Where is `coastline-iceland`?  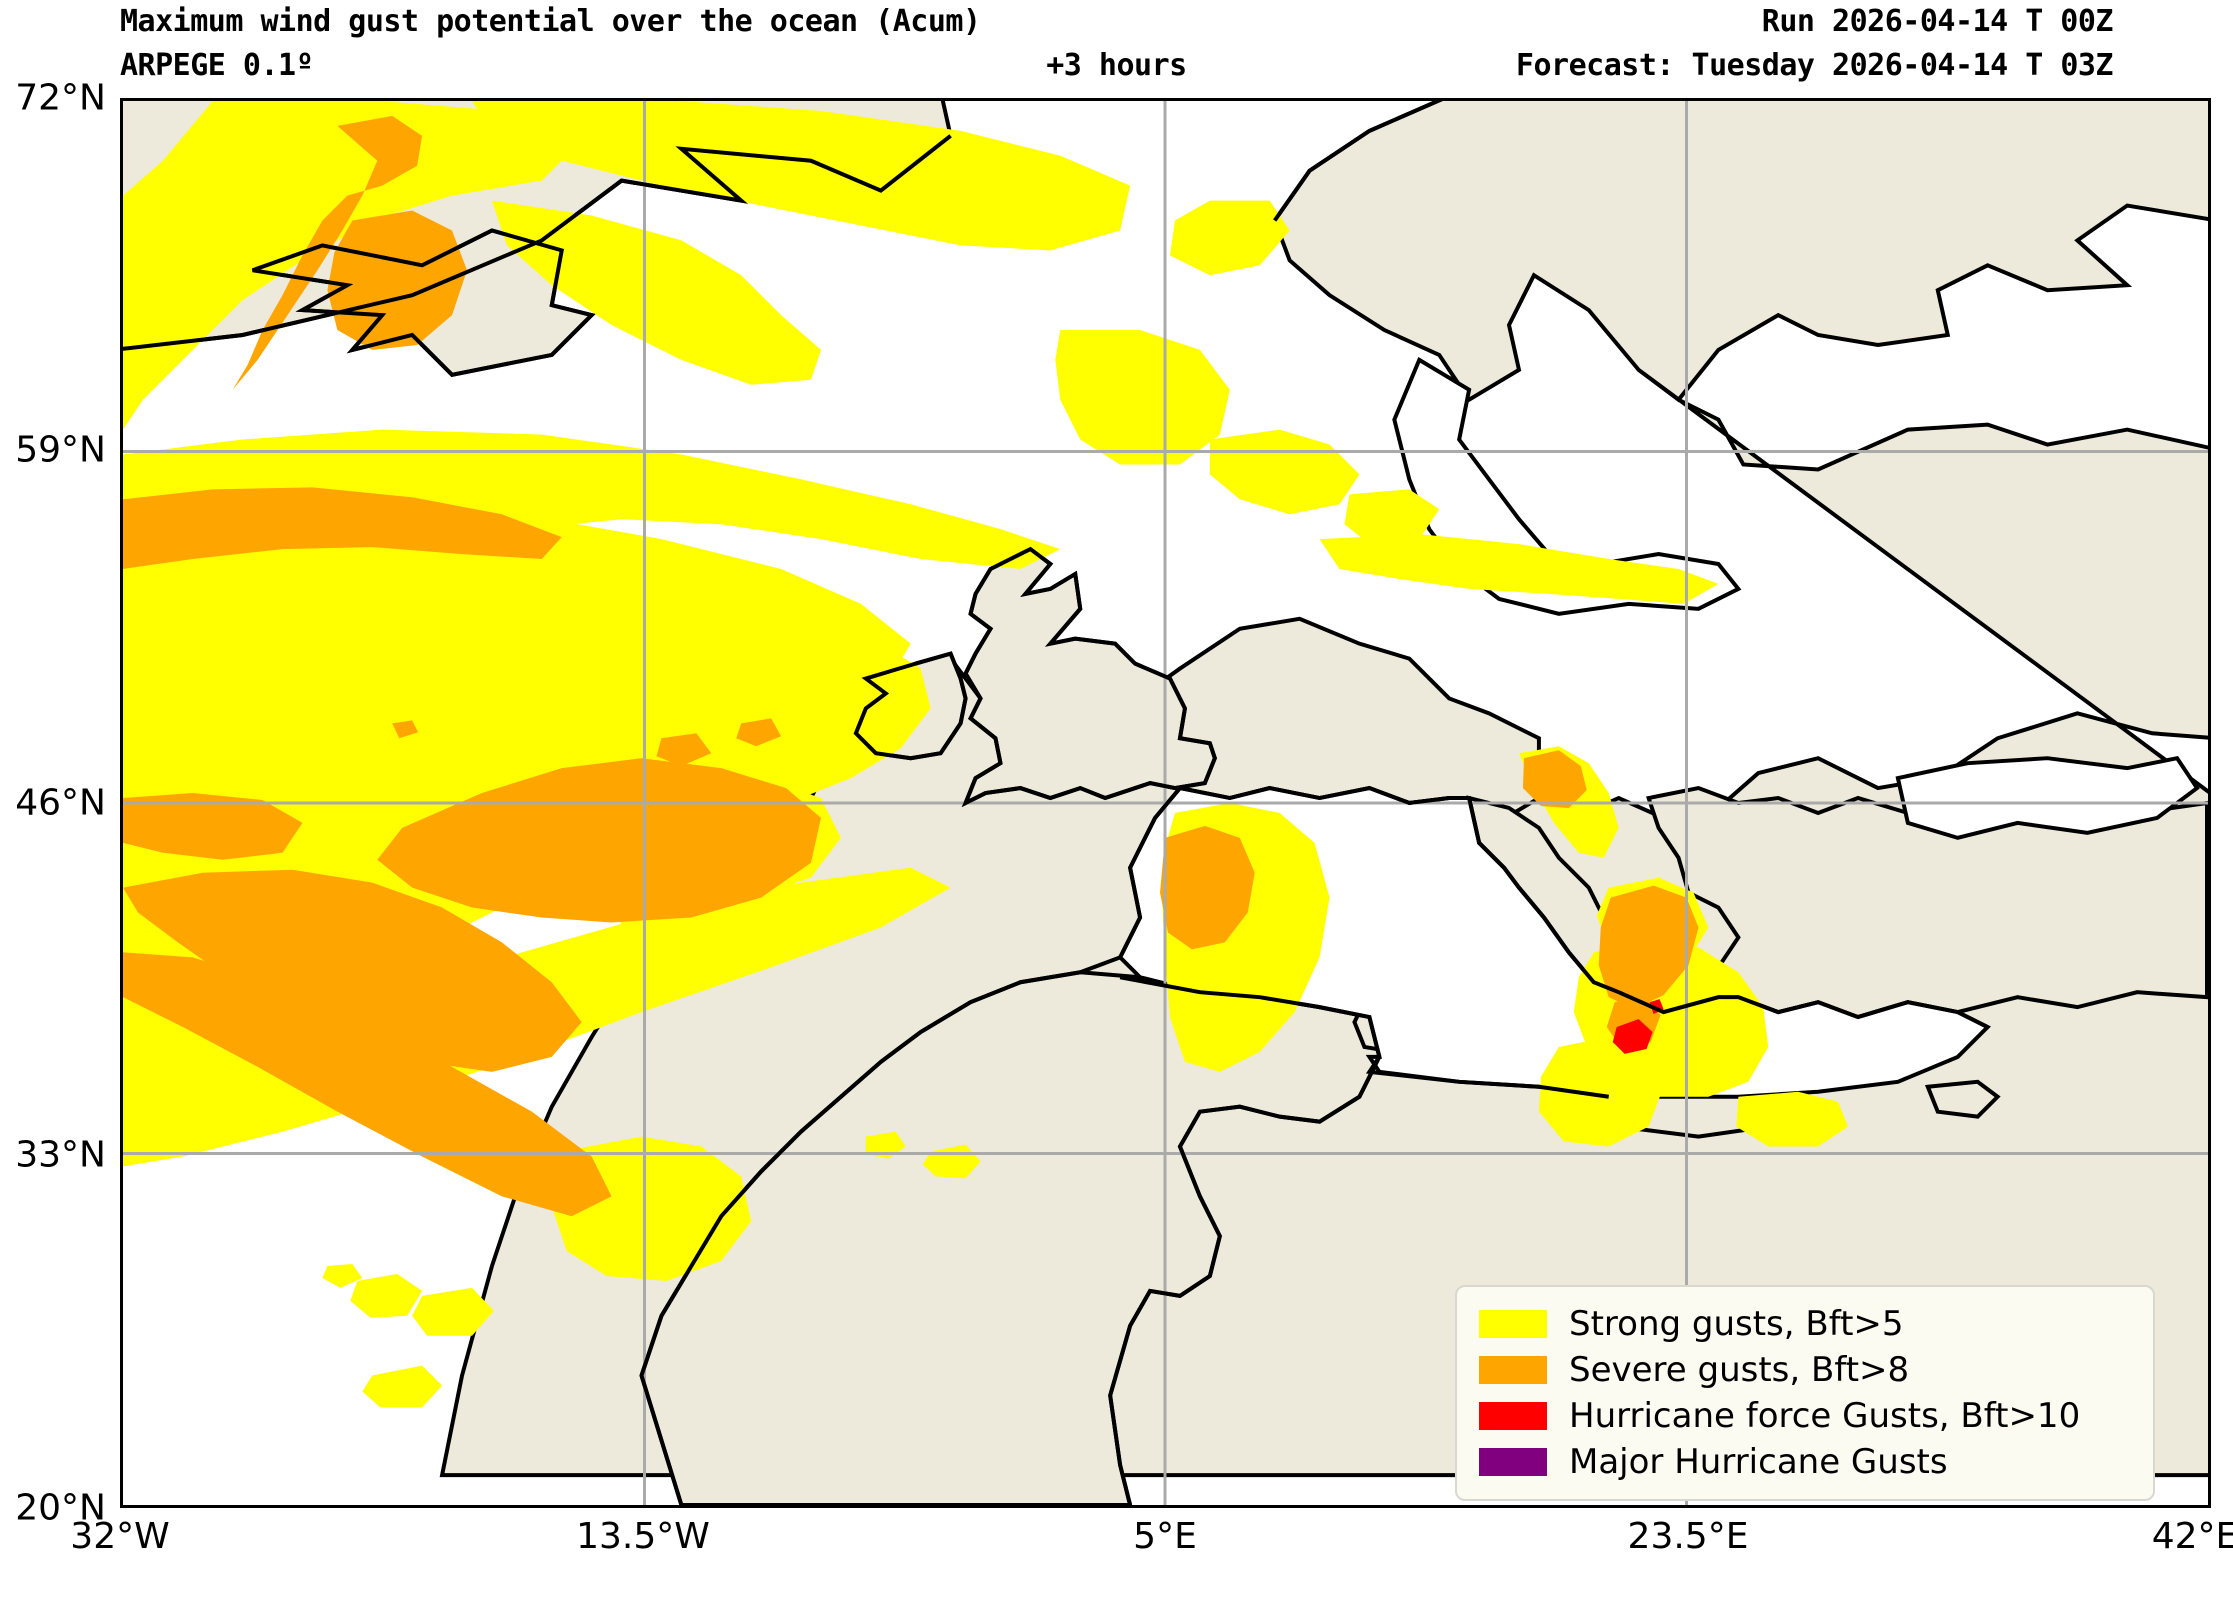 coastline-iceland is located at coordinates (423, 302).